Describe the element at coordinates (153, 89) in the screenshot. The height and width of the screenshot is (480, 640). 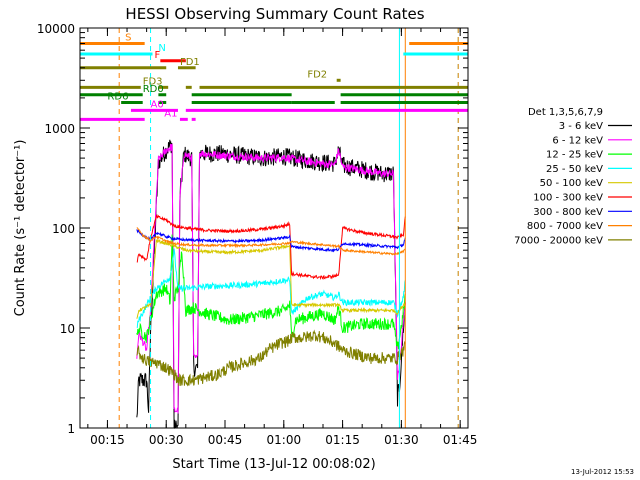
I see `flag-label-rd0: RD0` at that location.